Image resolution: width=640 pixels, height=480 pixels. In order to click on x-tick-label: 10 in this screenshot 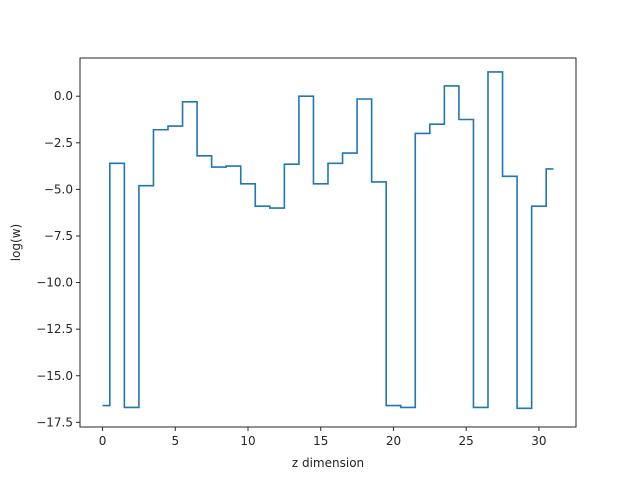, I will do `click(247, 441)`.